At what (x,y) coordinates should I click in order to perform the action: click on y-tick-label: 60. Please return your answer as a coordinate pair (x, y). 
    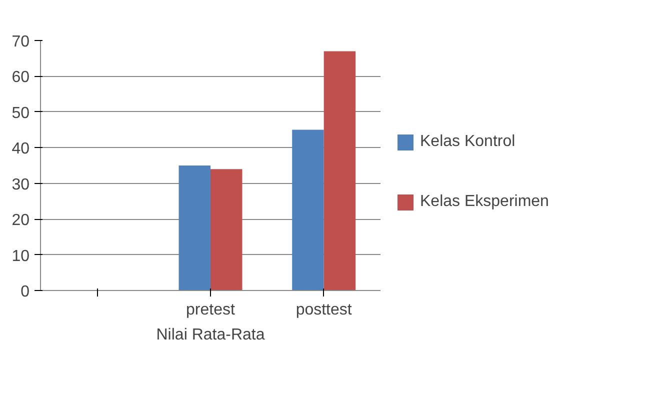
    Looking at the image, I should click on (21, 77).